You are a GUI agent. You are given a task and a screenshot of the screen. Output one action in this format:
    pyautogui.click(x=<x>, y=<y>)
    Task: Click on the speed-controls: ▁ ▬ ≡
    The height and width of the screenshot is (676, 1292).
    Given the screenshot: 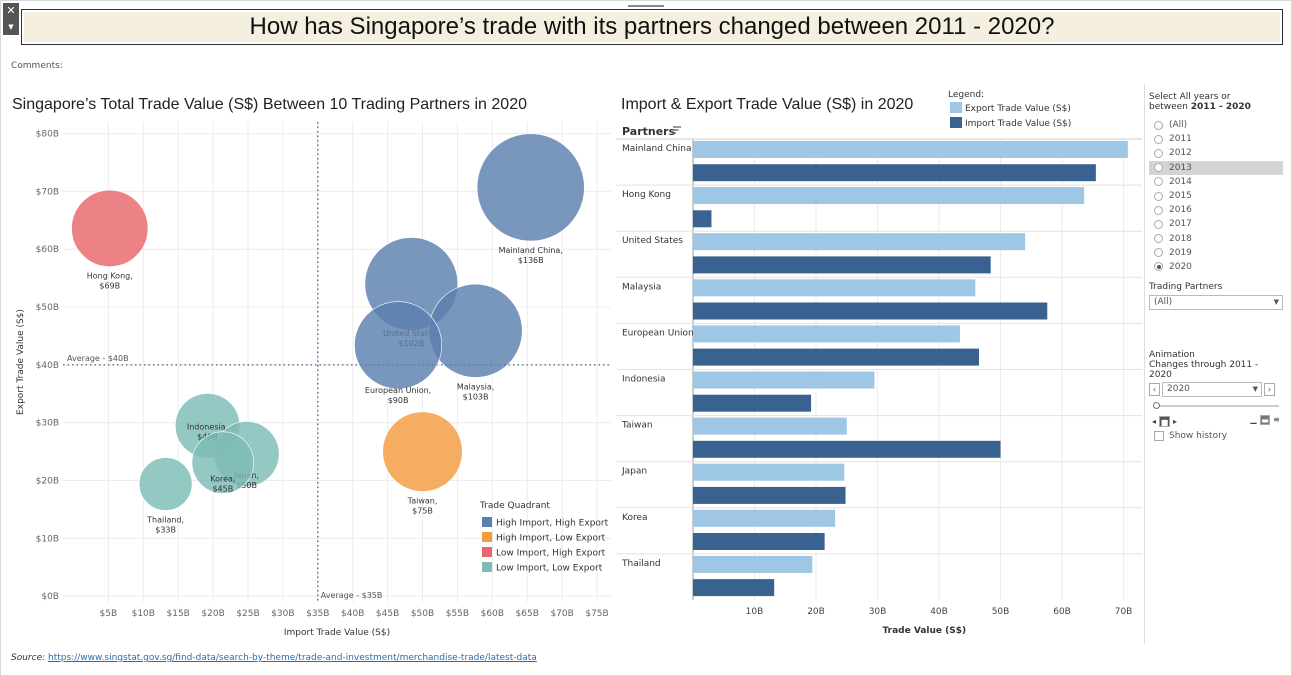 What is the action you would take?
    pyautogui.click(x=1265, y=420)
    